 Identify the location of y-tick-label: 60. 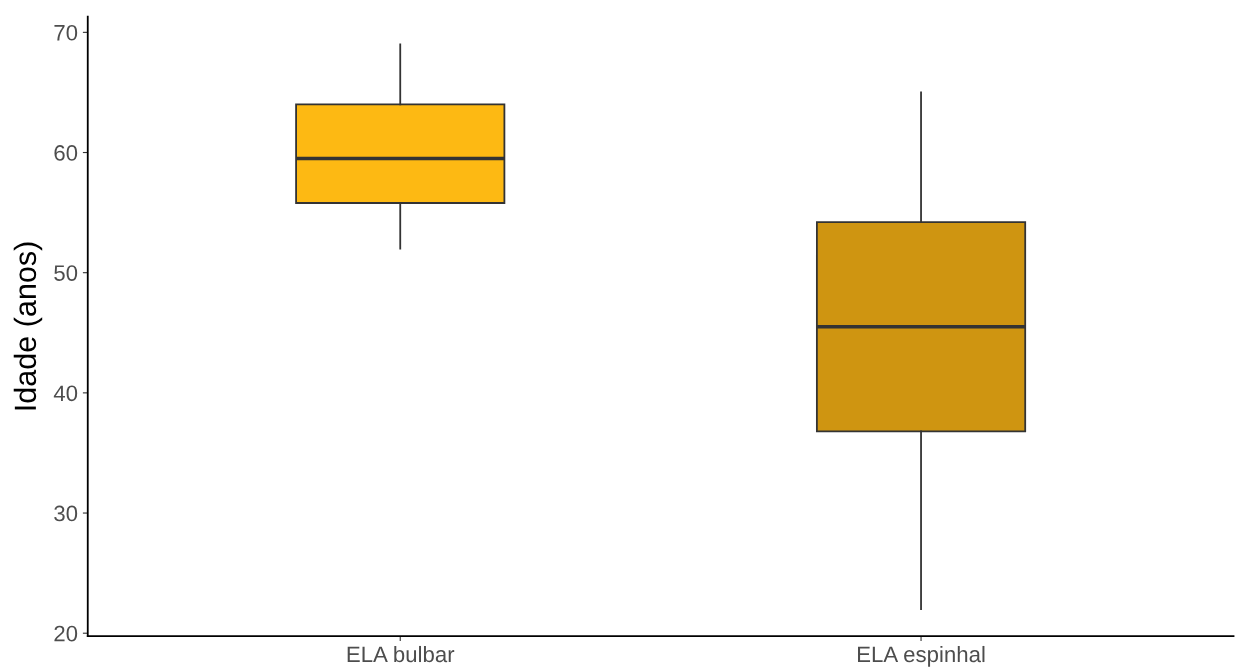
(66, 153).